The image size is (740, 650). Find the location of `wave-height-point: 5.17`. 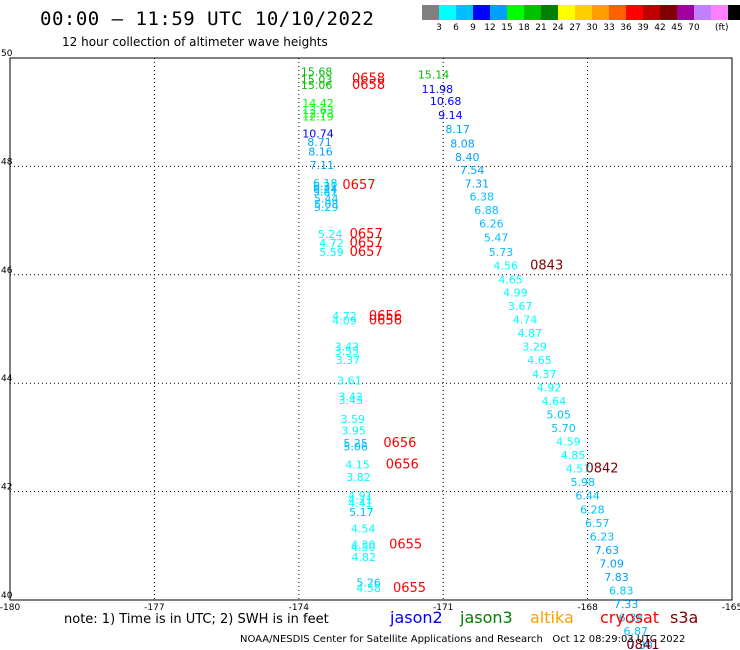

wave-height-point: 5.17 is located at coordinates (361, 512).